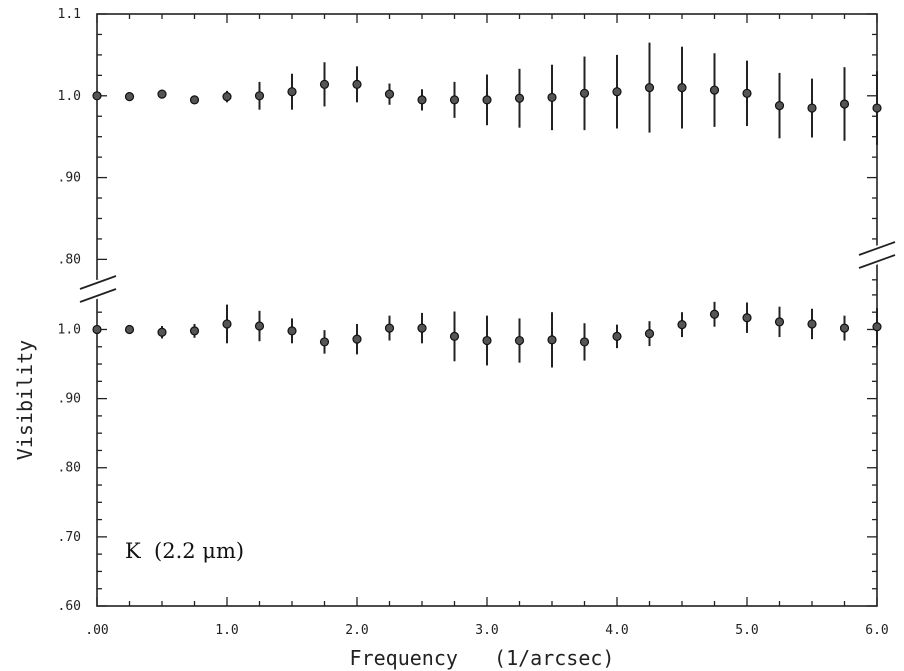 The width and height of the screenshot is (904, 671). What do you see at coordinates (877, 255) in the screenshot?
I see `axis-break-right` at bounding box center [877, 255].